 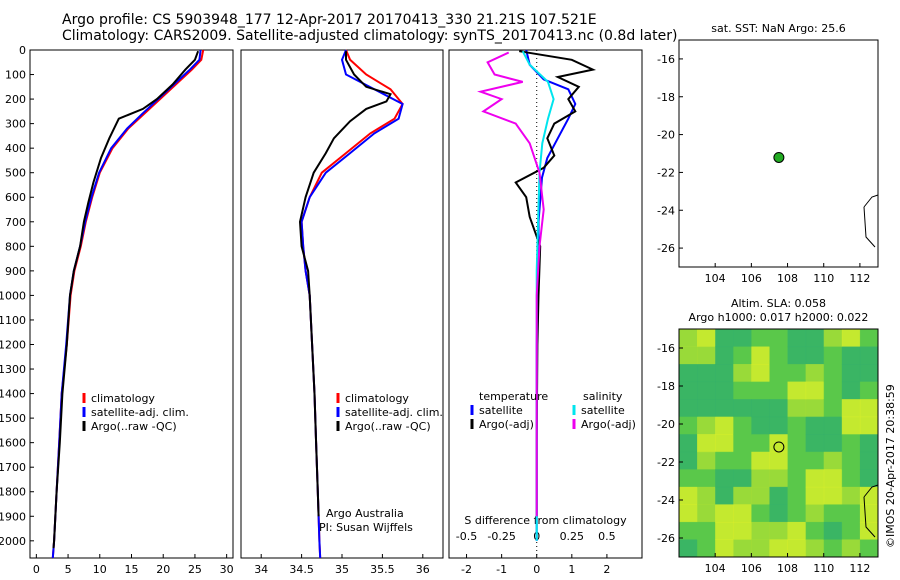 I want to click on temperature-xtick-label: 0, so click(x=36, y=569).